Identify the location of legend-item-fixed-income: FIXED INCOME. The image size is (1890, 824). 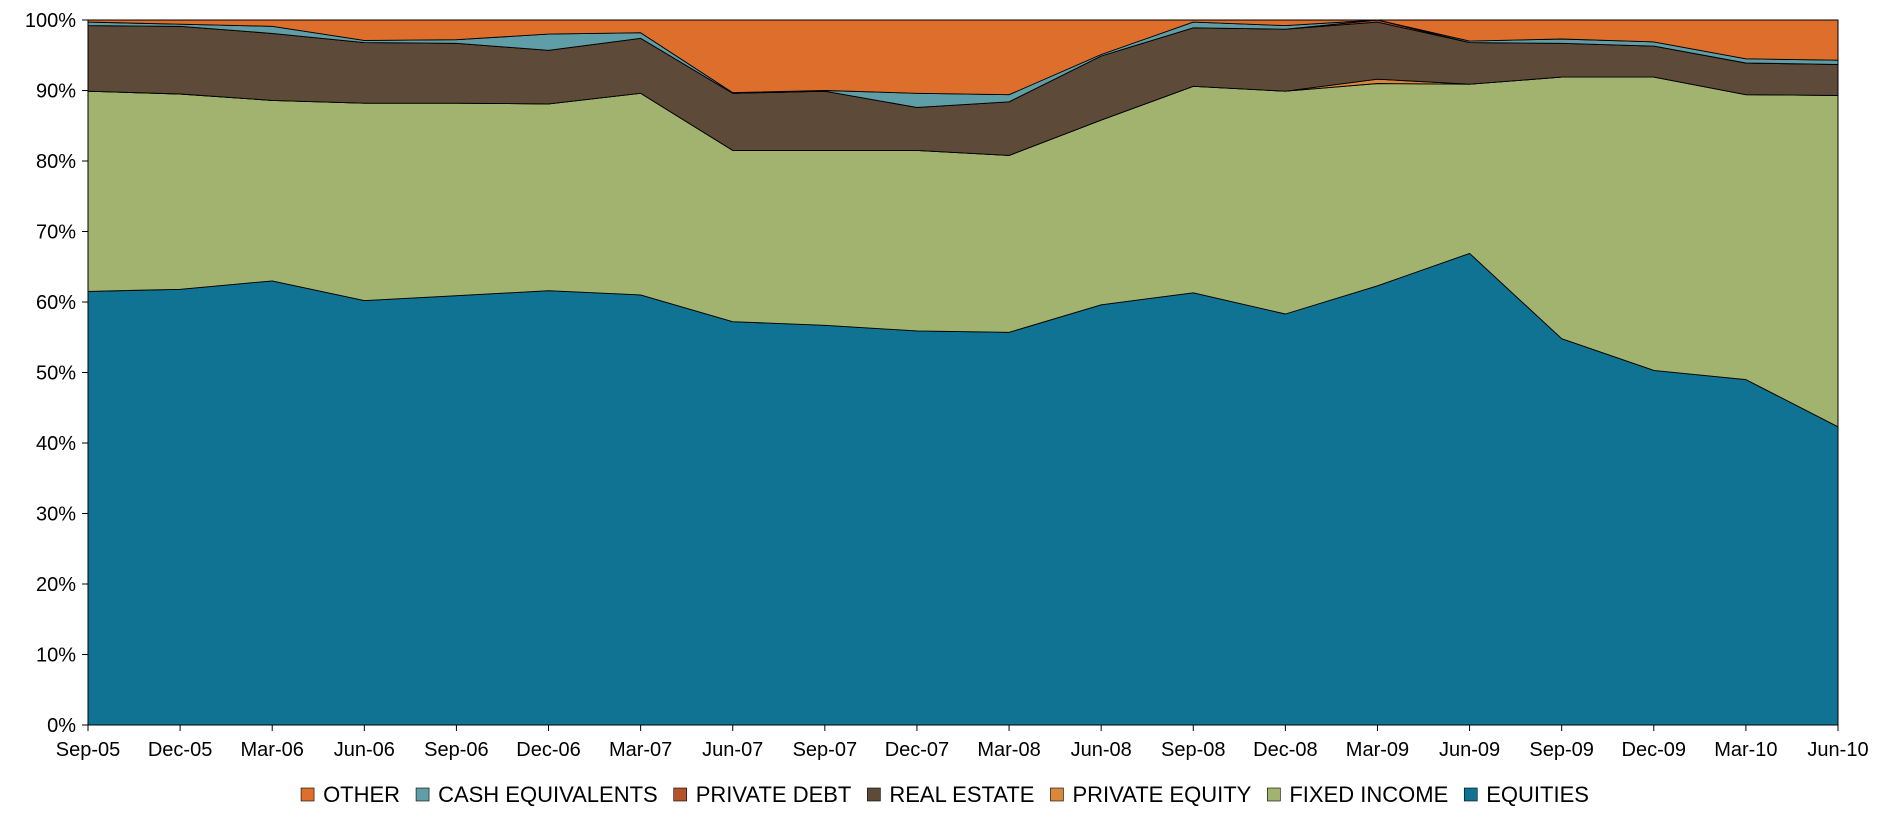
(1357, 794).